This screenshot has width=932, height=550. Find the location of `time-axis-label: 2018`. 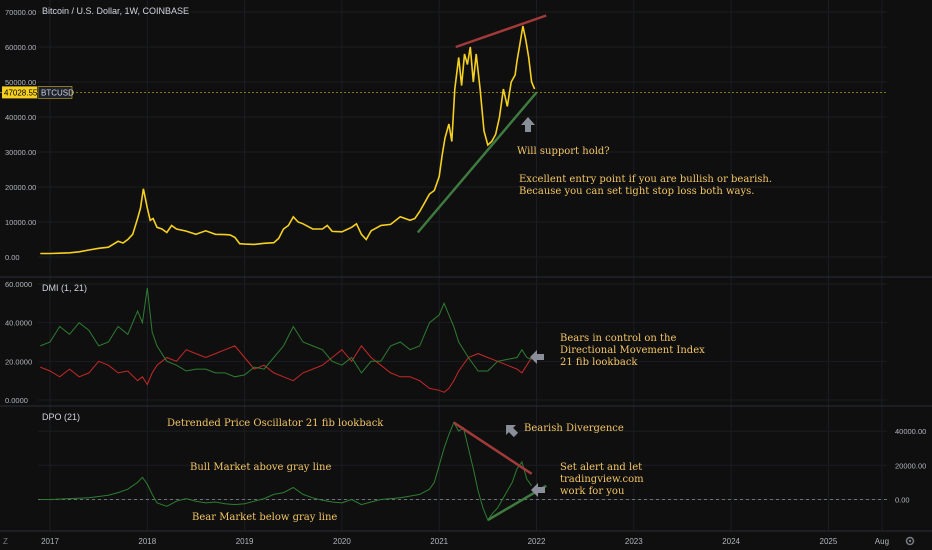

time-axis-label: 2018 is located at coordinates (147, 541).